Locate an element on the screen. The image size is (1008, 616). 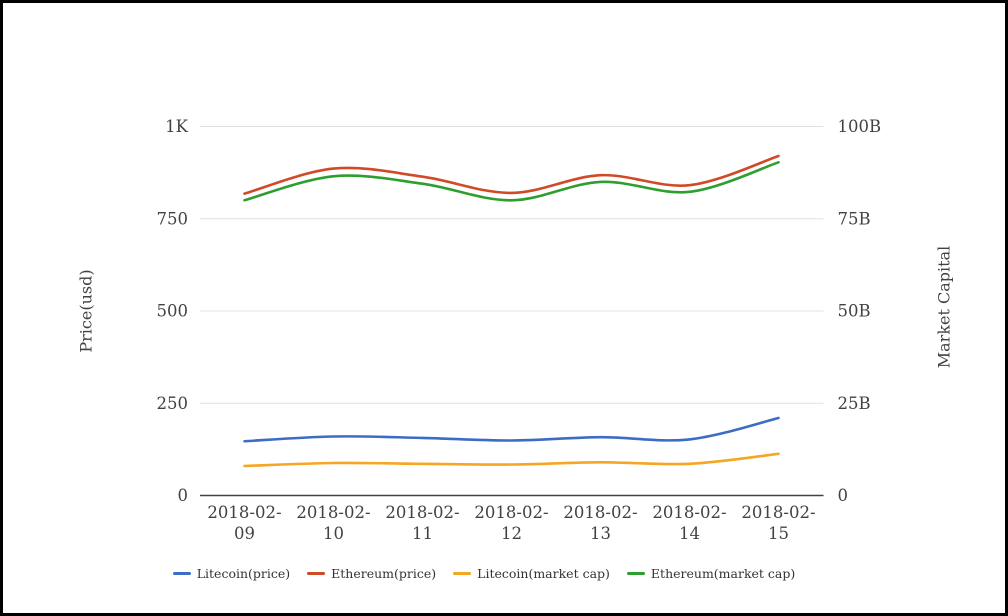
series-line-ethereum-market-cap is located at coordinates (511, 181).